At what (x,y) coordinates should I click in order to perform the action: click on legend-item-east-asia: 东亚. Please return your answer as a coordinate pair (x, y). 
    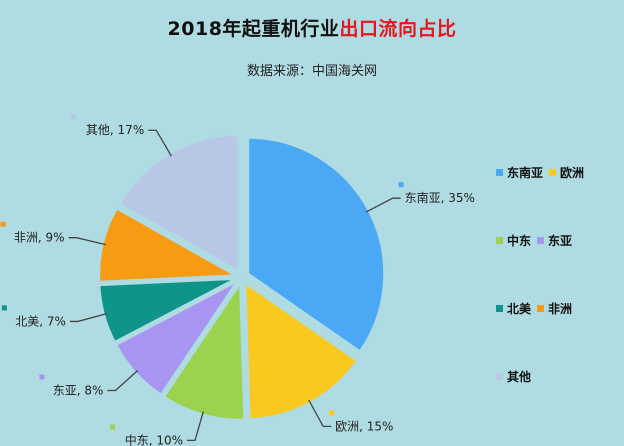
    Looking at the image, I should click on (554, 240).